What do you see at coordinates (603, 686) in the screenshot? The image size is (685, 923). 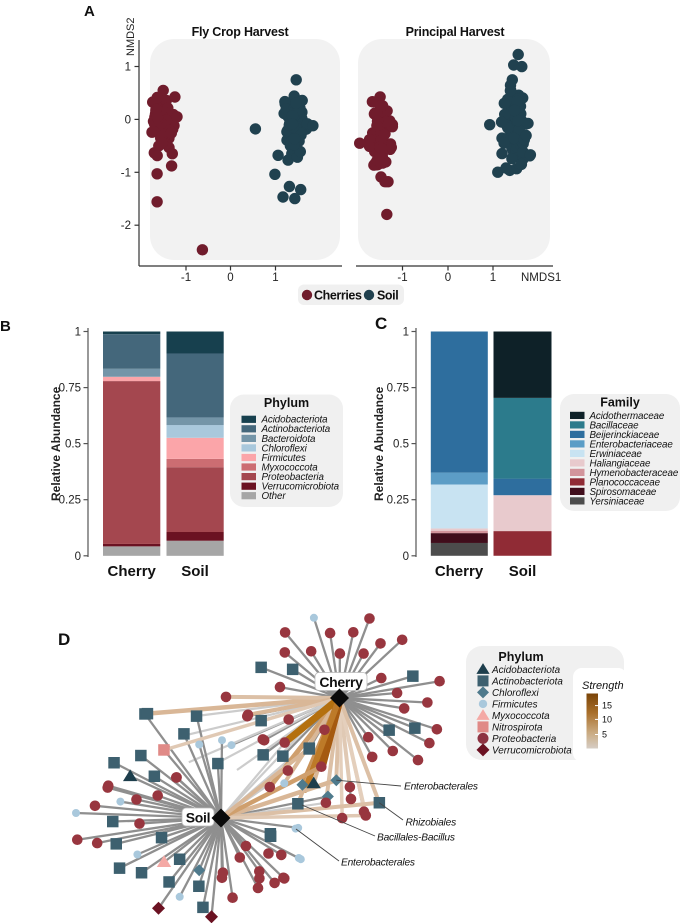 I see `svg-text: Strength` at bounding box center [603, 686].